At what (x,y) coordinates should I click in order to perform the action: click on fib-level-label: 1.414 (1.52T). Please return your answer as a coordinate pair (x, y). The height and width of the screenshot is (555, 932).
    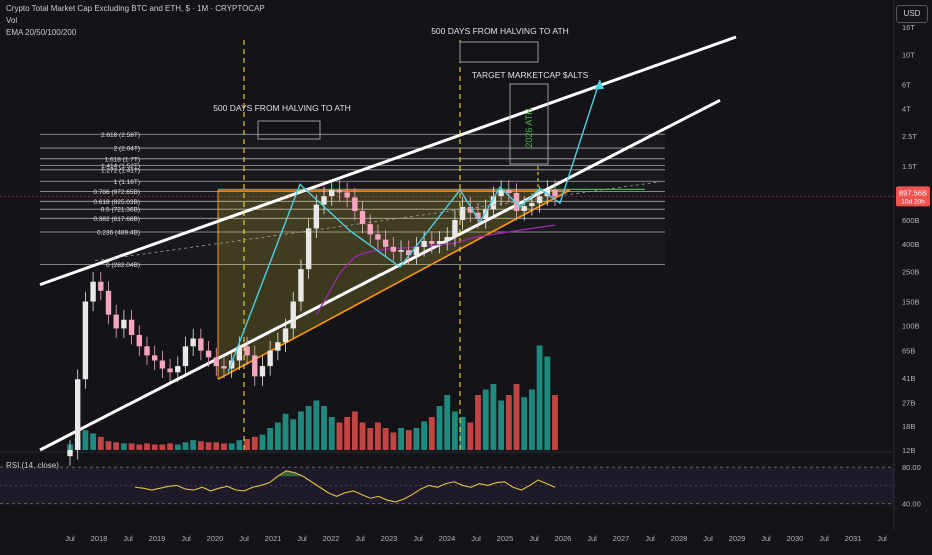
    Looking at the image, I should click on (120, 166).